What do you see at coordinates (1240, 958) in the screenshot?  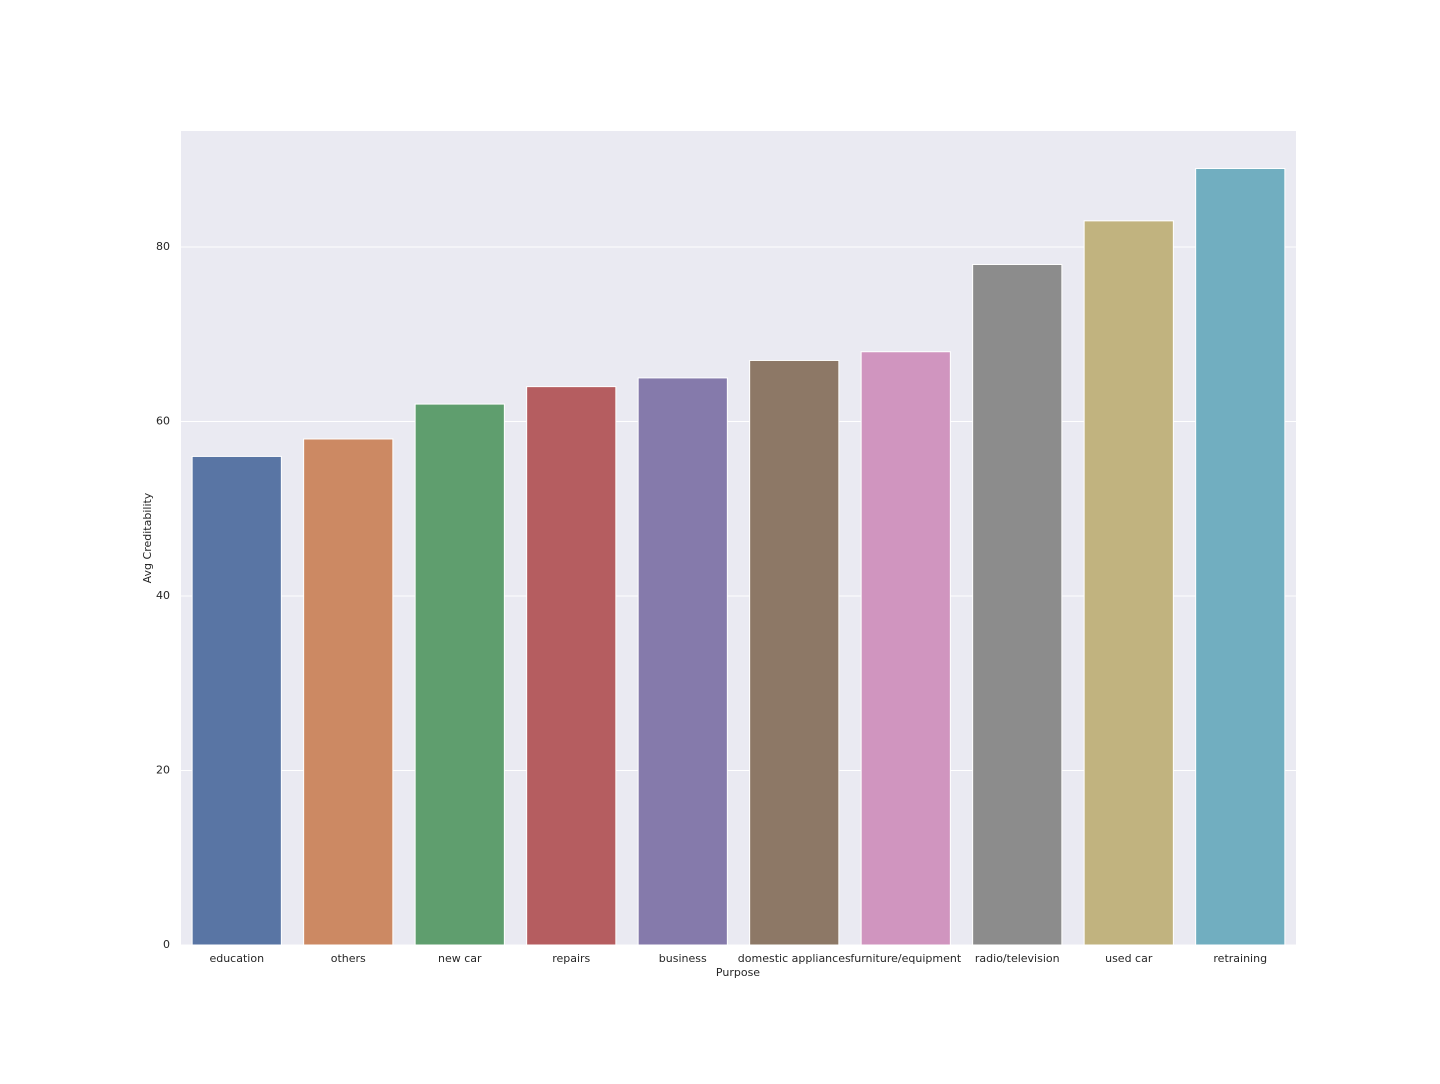 I see `x-tick-label: retraining` at bounding box center [1240, 958].